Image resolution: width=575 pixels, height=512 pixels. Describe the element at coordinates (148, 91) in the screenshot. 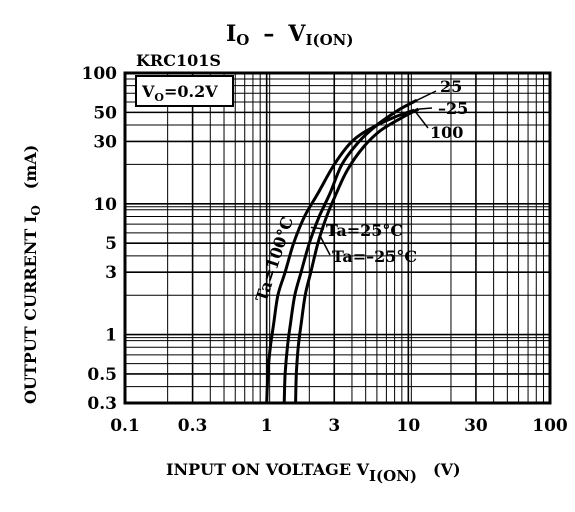

I see `condition-symbol: V` at that location.